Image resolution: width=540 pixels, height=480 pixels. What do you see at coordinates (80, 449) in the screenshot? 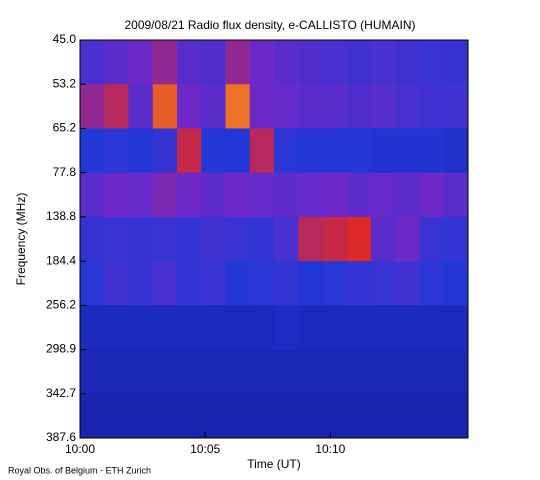
I see `x-tick-label: 10:00` at bounding box center [80, 449].